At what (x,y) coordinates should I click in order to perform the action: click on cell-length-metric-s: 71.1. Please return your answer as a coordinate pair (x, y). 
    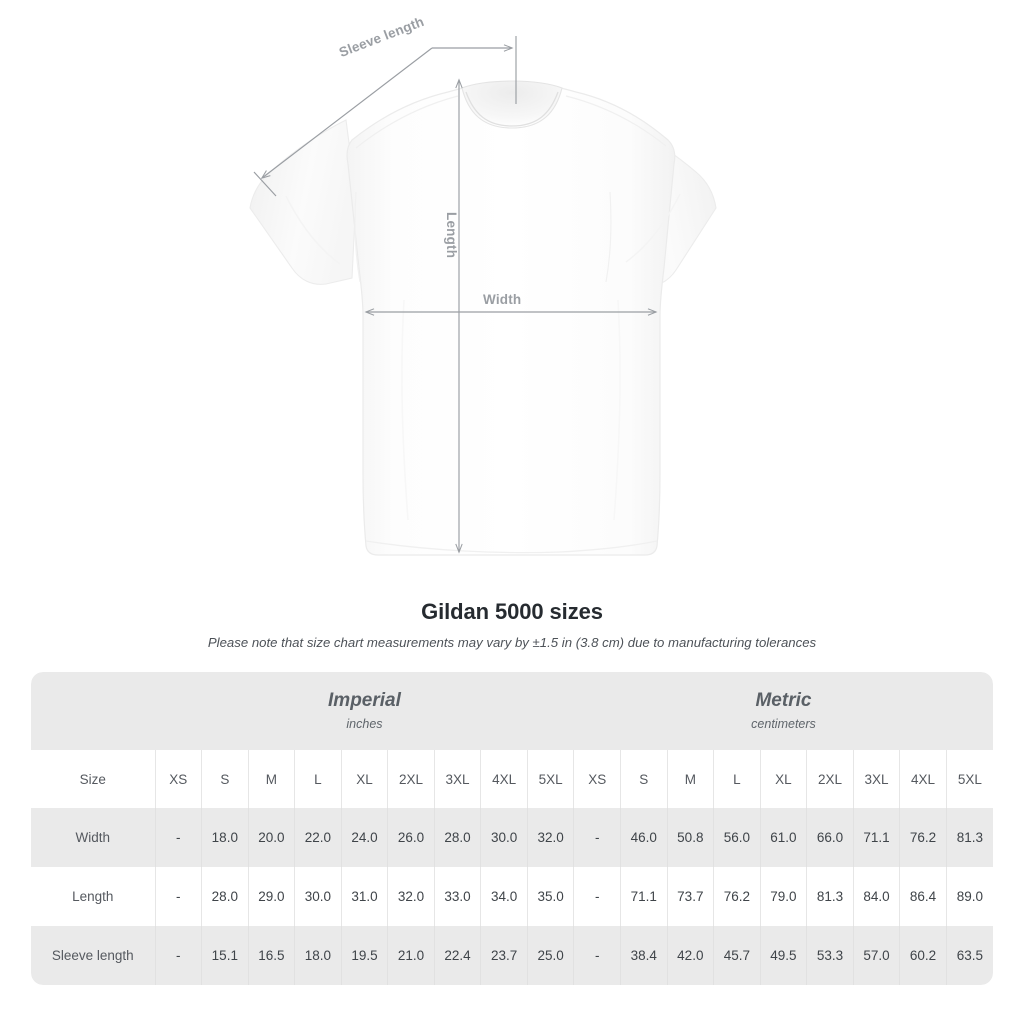
    Looking at the image, I should click on (644, 896).